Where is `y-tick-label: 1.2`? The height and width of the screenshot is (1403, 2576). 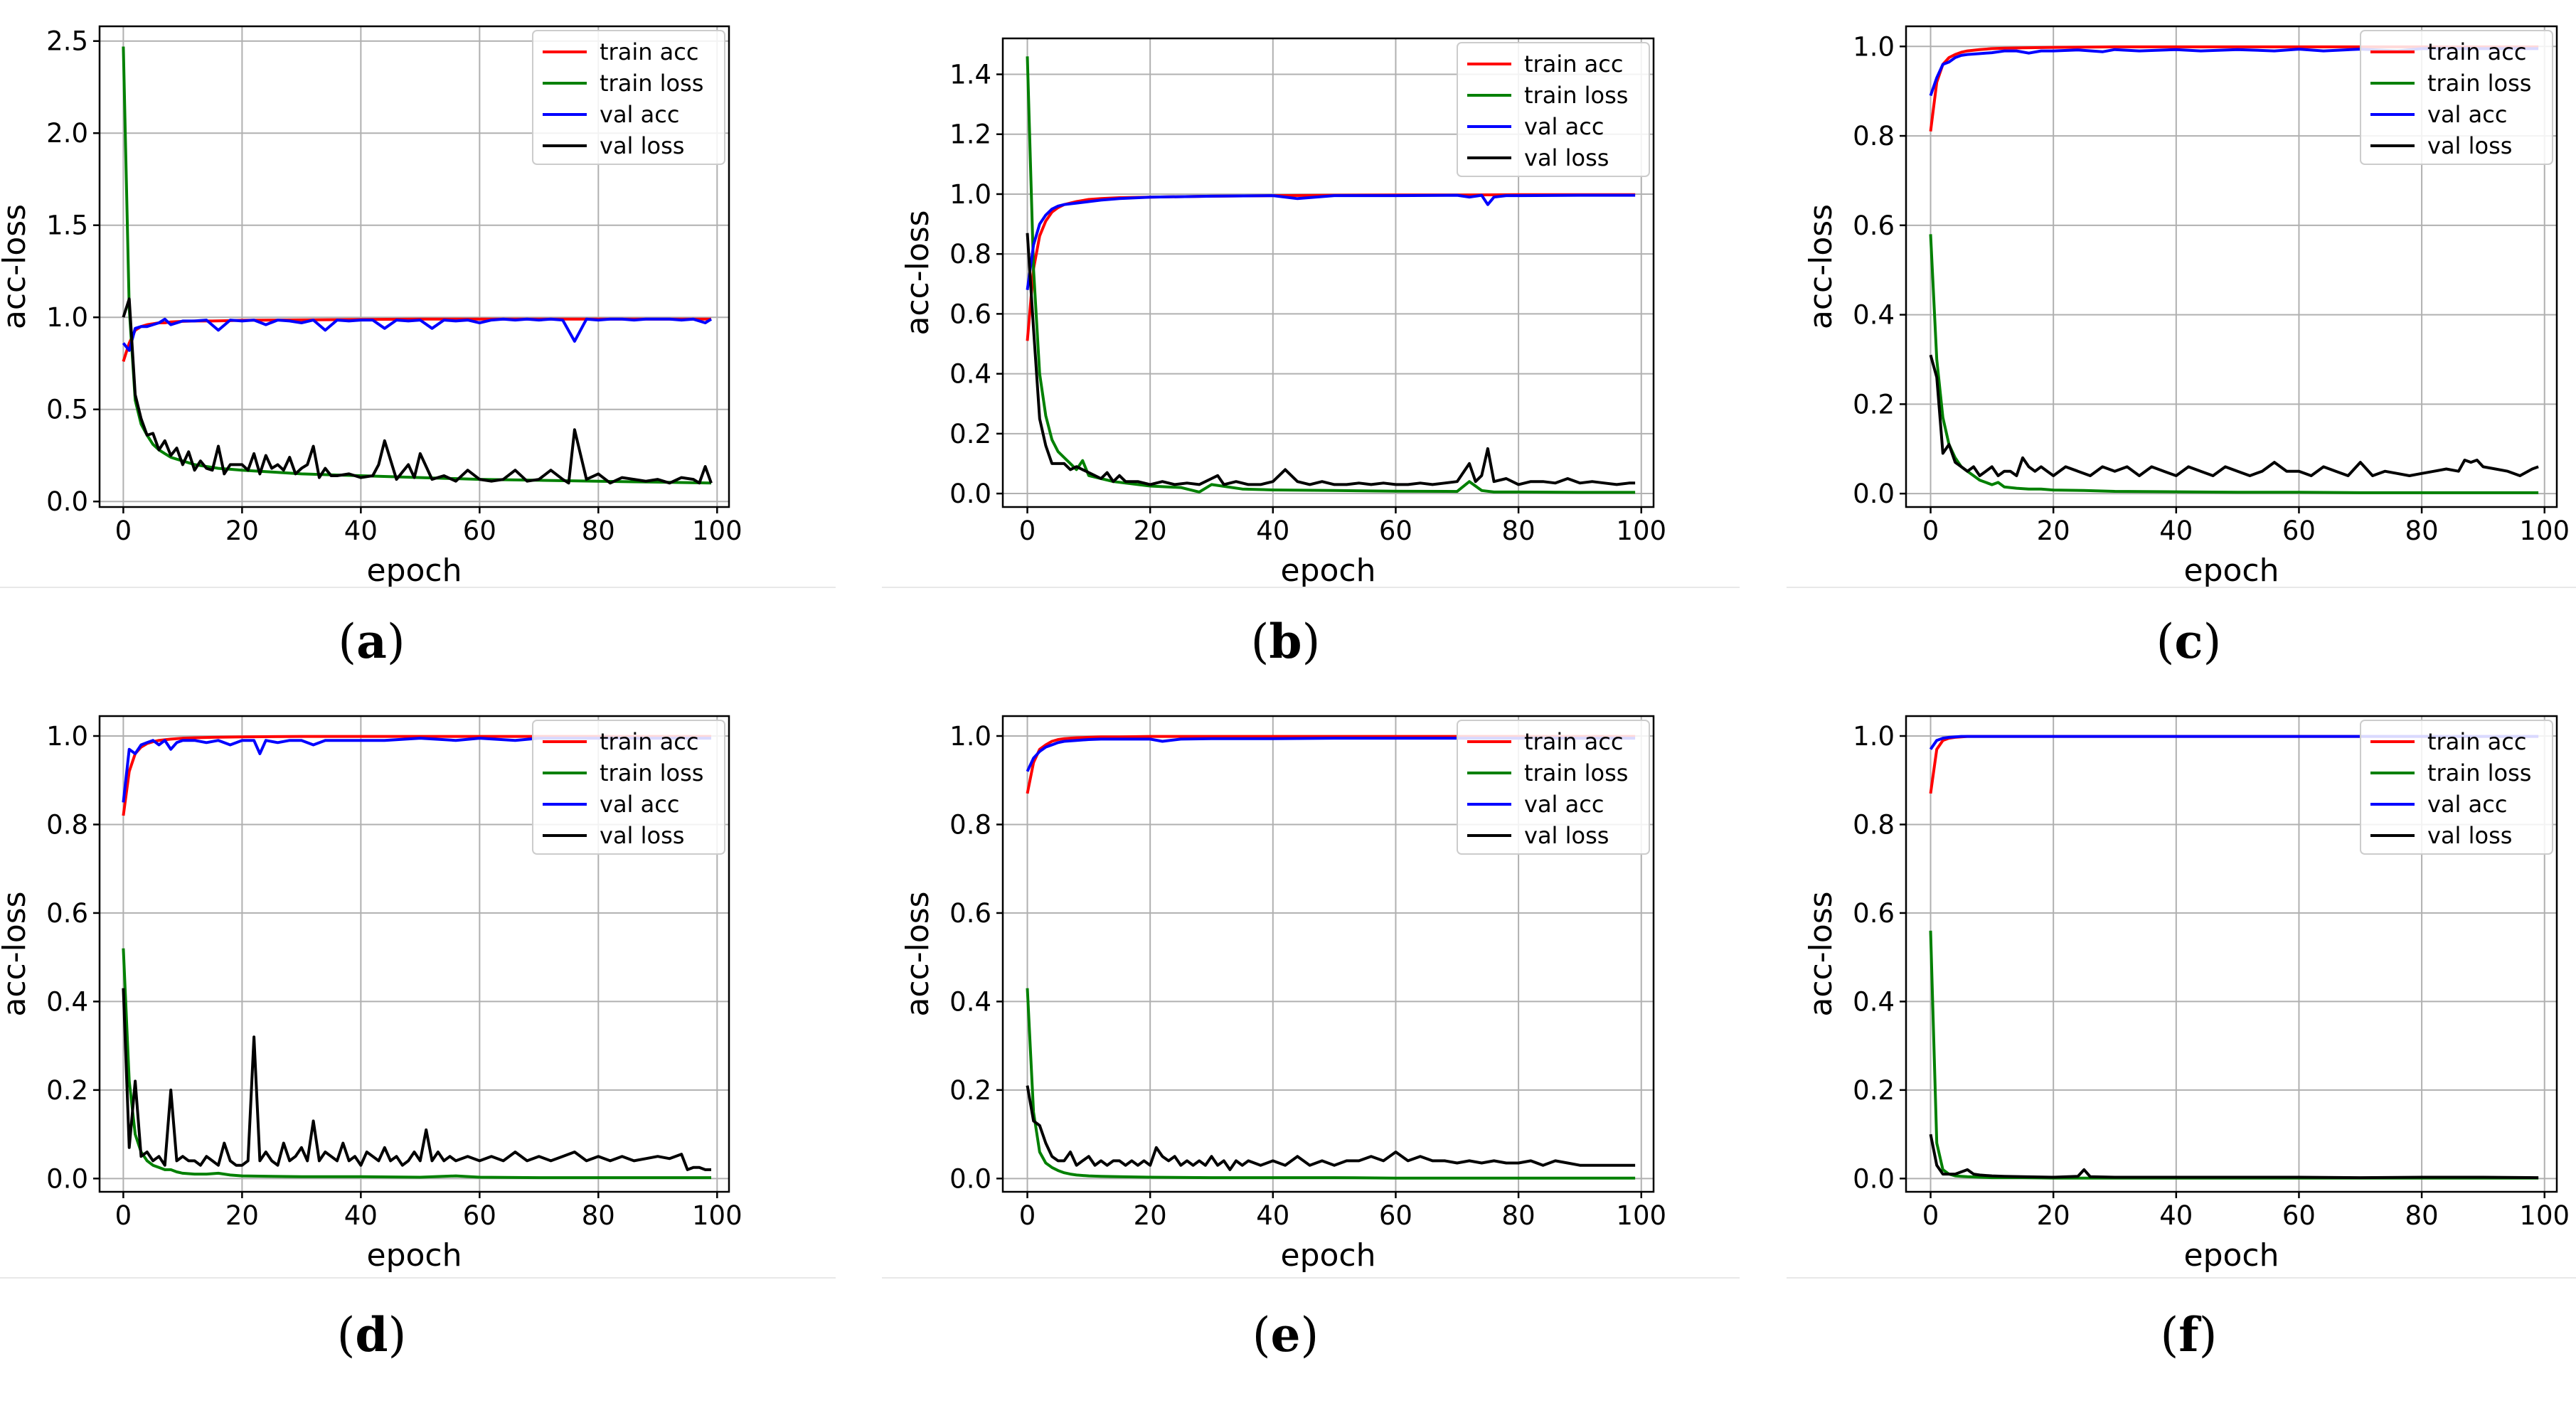
y-tick-label: 1.2 is located at coordinates (970, 134).